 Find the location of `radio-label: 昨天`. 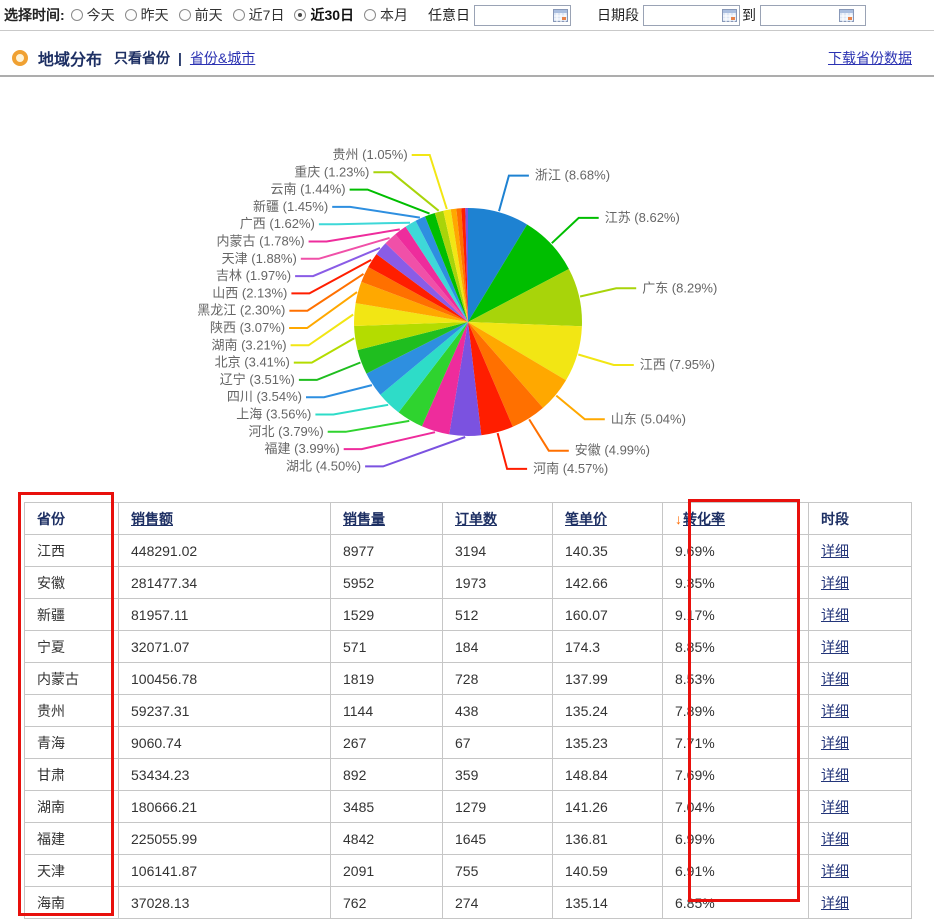

radio-label: 昨天 is located at coordinates (154, 15).